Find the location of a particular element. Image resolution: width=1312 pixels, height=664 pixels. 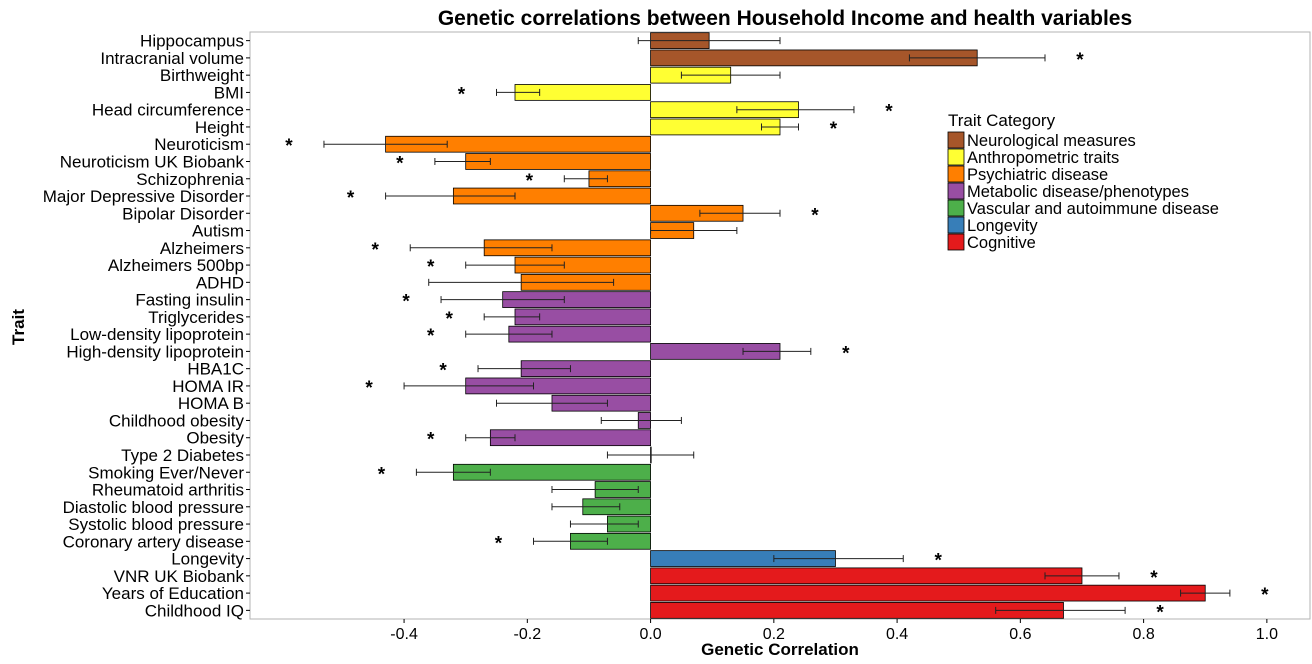

error-bar-alzheimers-500bp is located at coordinates (515, 265).